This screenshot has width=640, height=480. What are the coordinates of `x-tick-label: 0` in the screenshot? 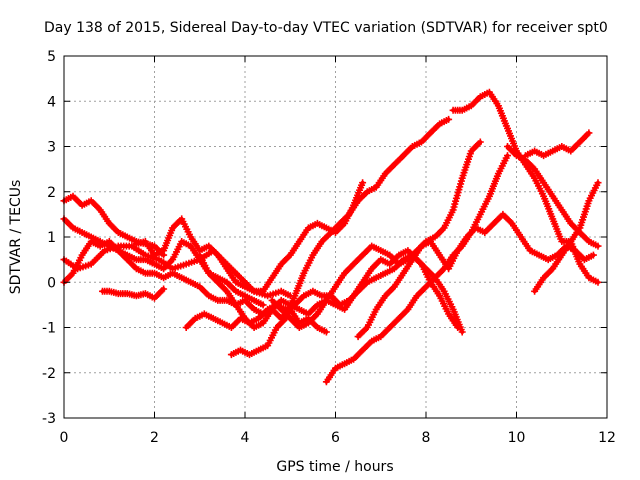 It's located at (64, 438).